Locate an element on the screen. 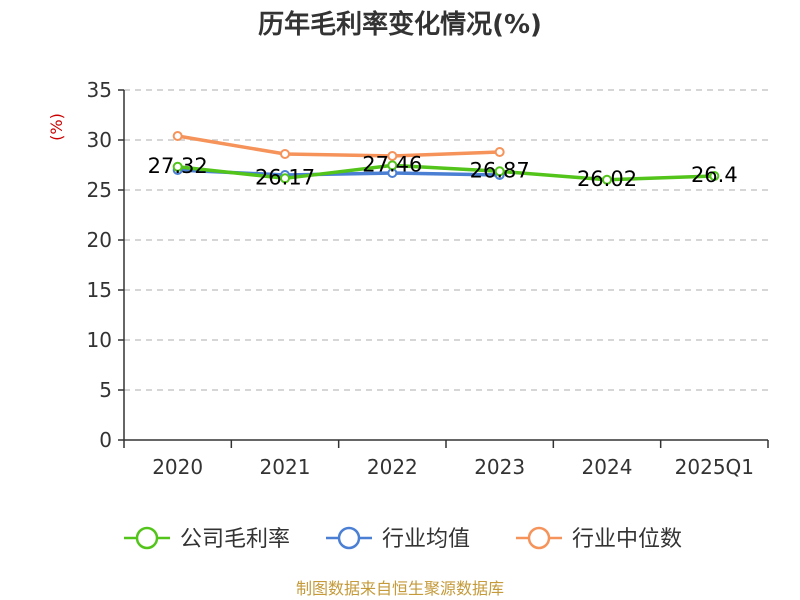 This screenshot has width=800, height=600. series-layer is located at coordinates (446, 158).